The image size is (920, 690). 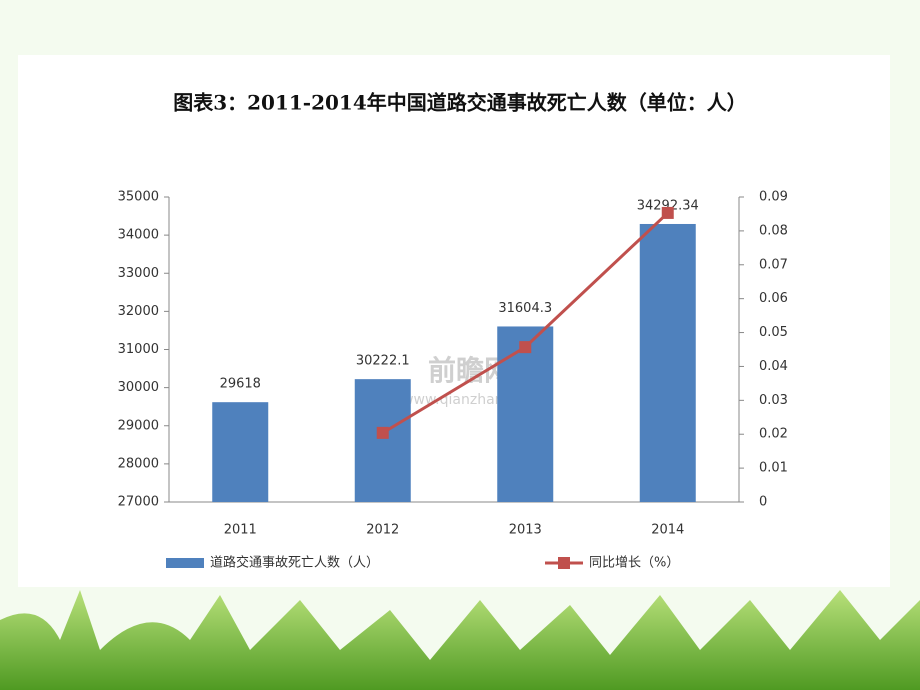 I want to click on grass-decoration, so click(x=460, y=640).